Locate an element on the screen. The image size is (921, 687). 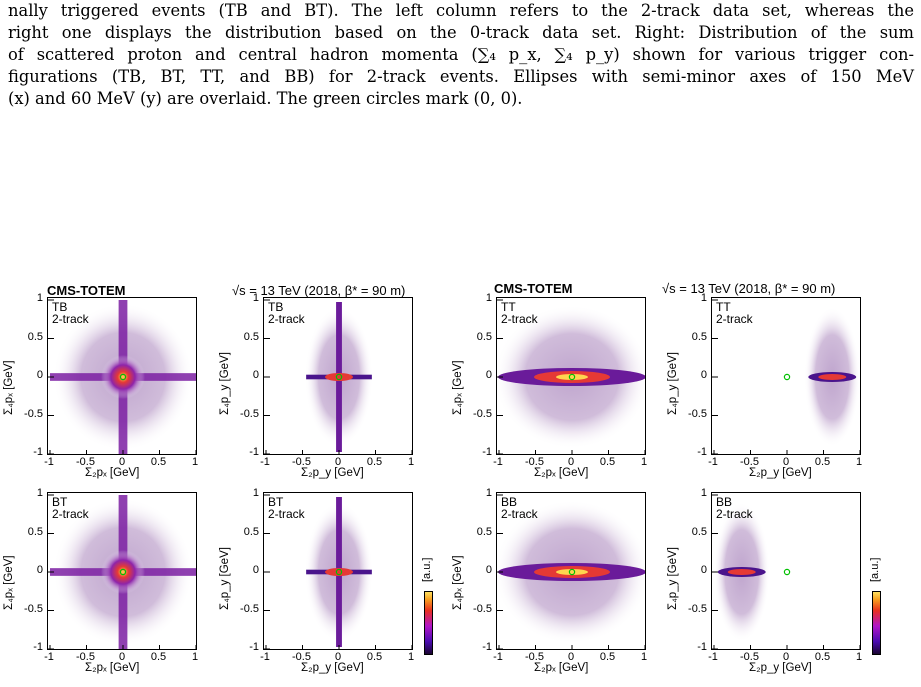
energy-label-left: √s = 13 TeV (2018, β* = 90 m) is located at coordinates (319, 290).